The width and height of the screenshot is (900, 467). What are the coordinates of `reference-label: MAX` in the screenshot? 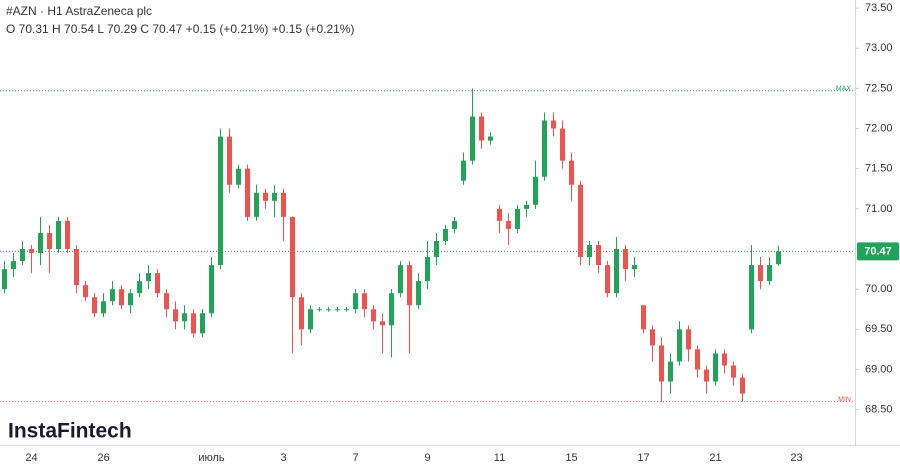 It's located at (844, 89).